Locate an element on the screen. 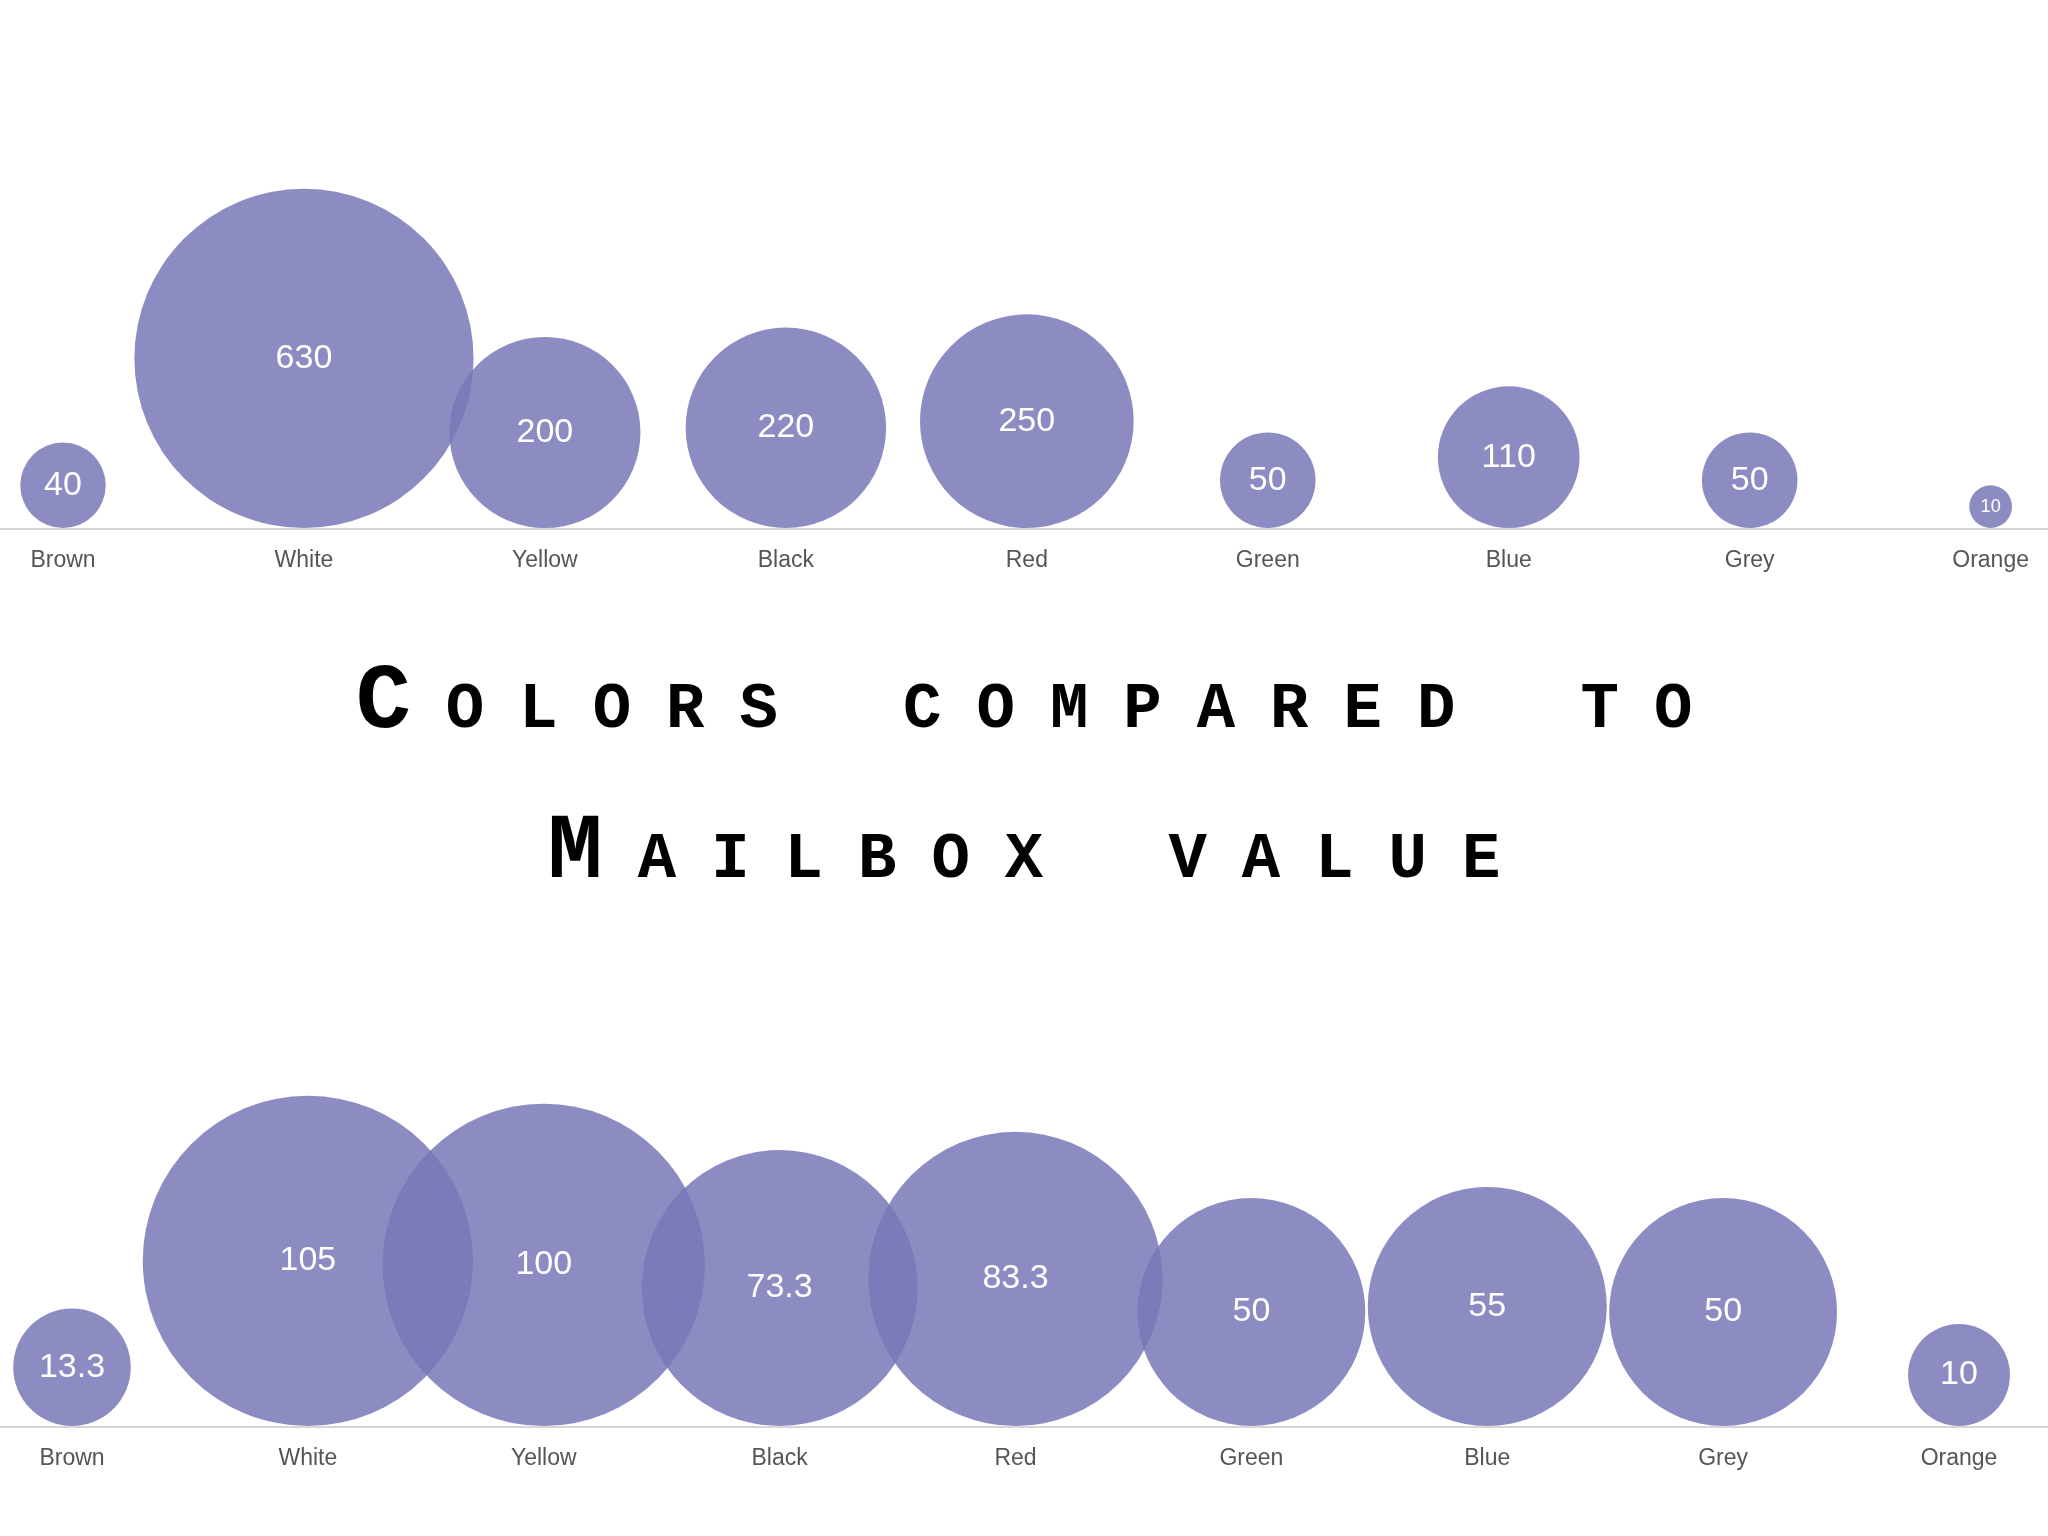  data-label: 220 is located at coordinates (786, 425).